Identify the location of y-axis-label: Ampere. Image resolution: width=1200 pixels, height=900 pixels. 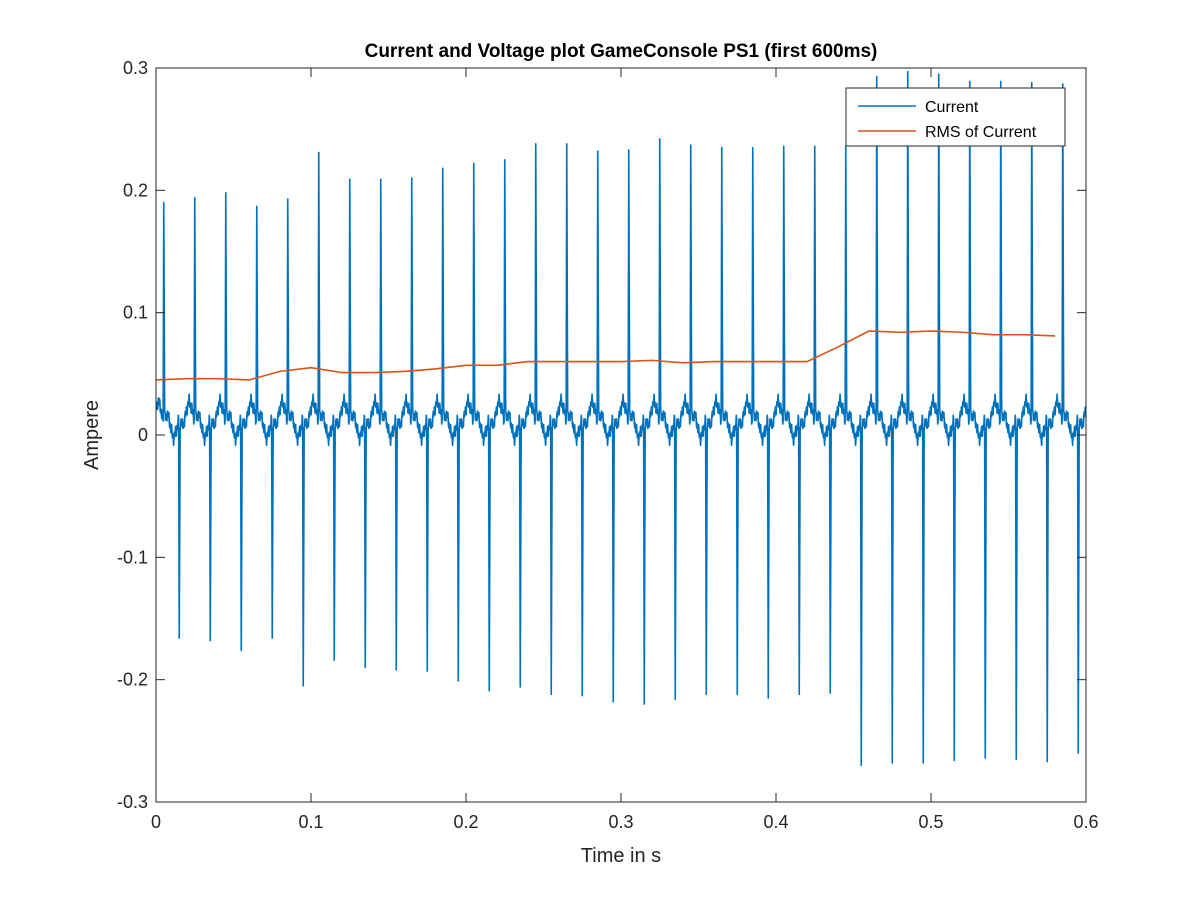
(92, 435).